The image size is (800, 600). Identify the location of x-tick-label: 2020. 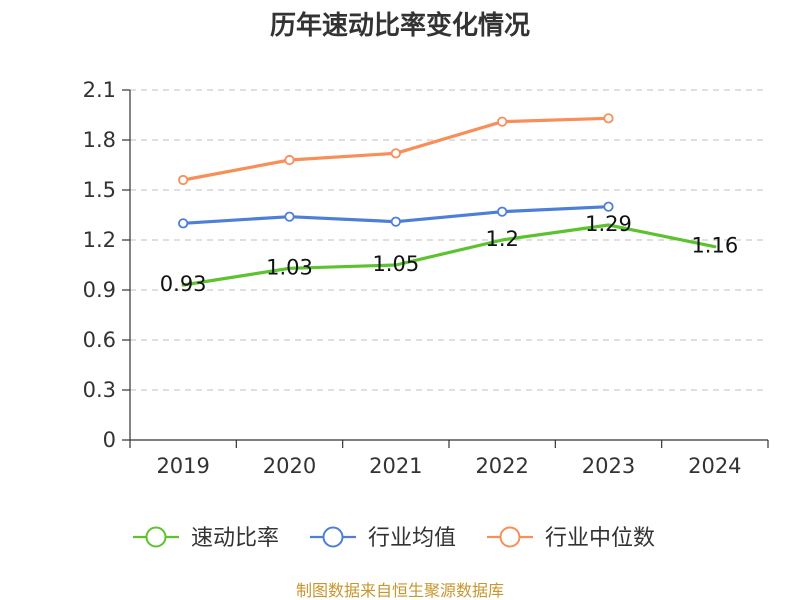
(289, 466).